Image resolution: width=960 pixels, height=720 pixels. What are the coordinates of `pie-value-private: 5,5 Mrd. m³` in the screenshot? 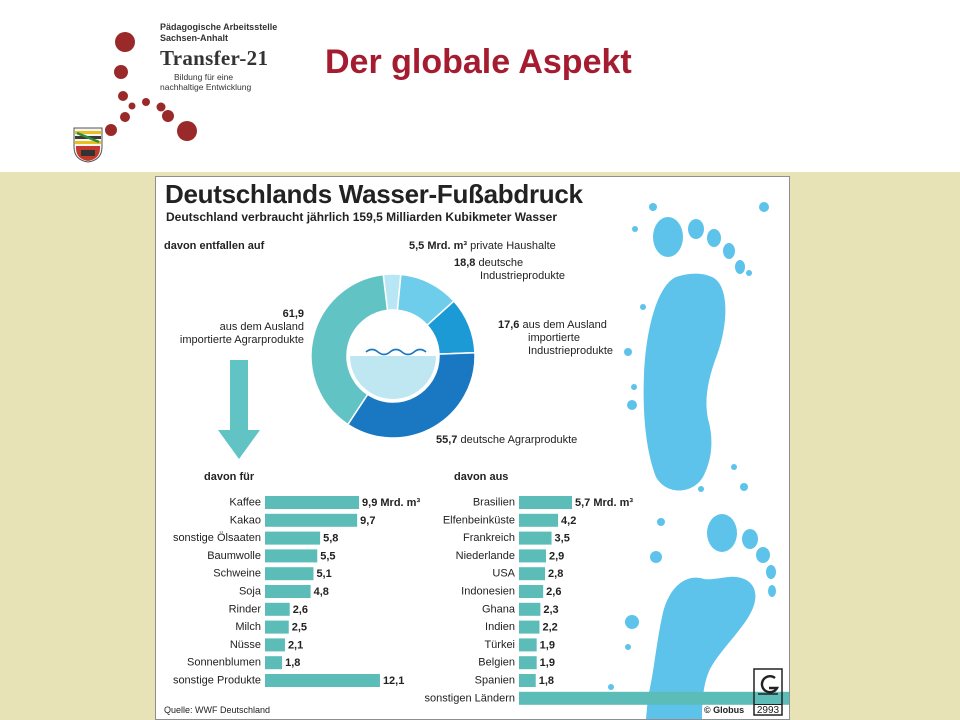 It's located at (438, 246).